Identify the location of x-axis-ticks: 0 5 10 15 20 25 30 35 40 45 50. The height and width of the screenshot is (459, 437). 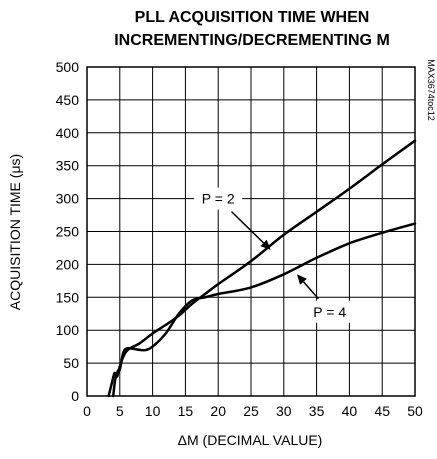
(253, 411).